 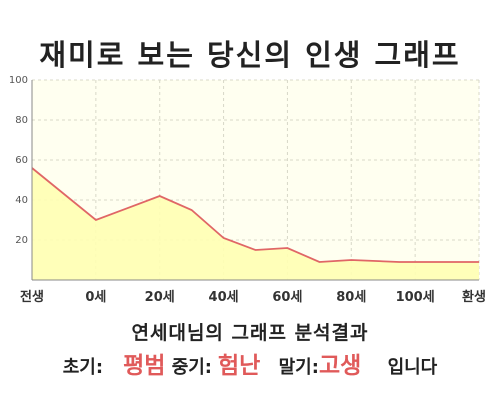 What do you see at coordinates (415, 297) in the screenshot?
I see `x-tick-label: 100세` at bounding box center [415, 297].